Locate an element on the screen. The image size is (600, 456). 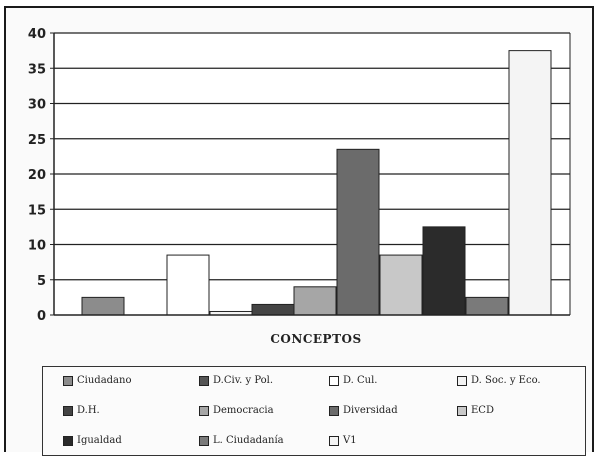
legend-label: ECD is located at coordinates (482, 410).